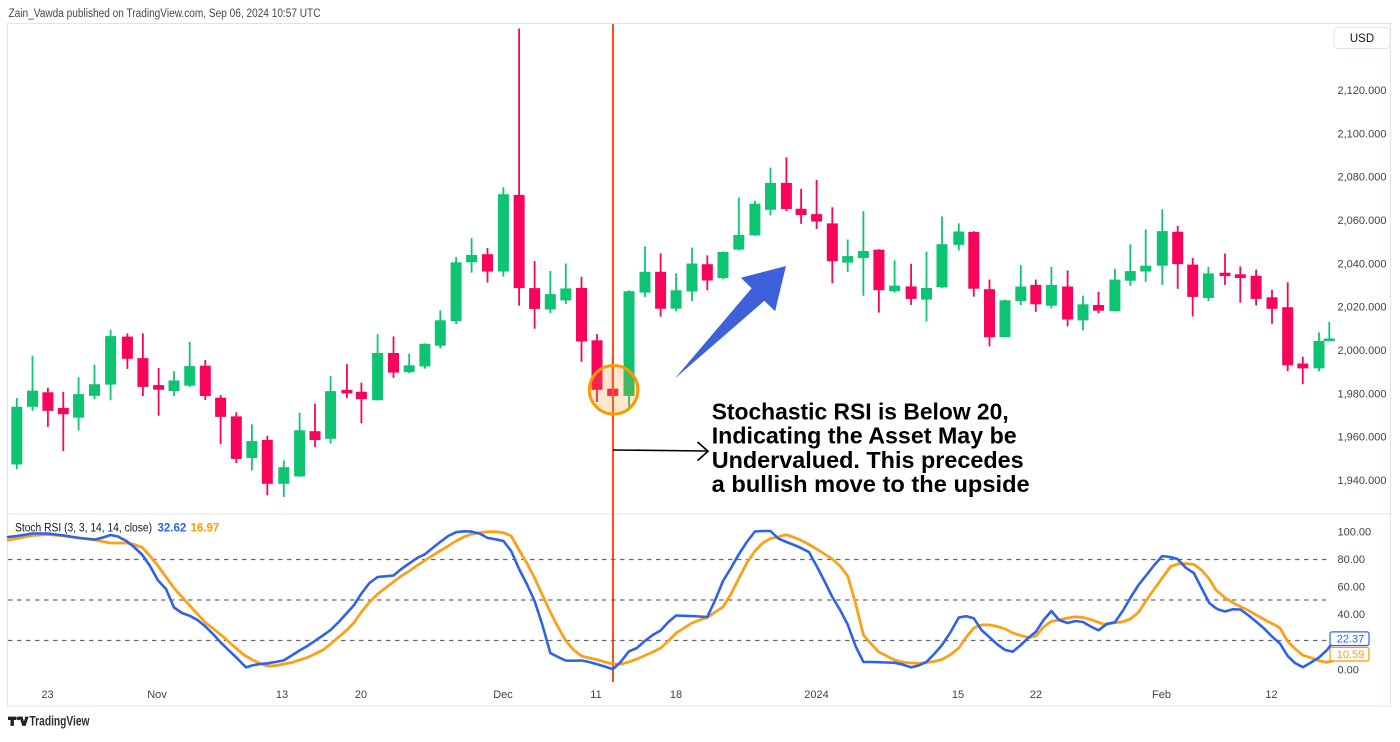 Image resolution: width=1400 pixels, height=742 pixels. What do you see at coordinates (1362, 351) in the screenshot?
I see `svg-text: 2,000.000` at bounding box center [1362, 351].